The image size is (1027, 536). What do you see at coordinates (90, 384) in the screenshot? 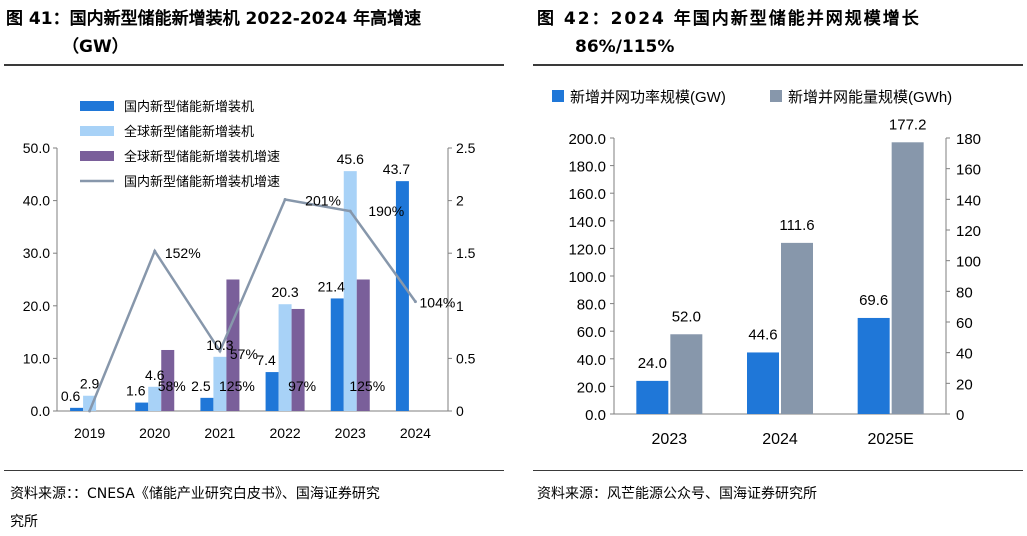
I see `global-install-label: 2.9` at bounding box center [90, 384].